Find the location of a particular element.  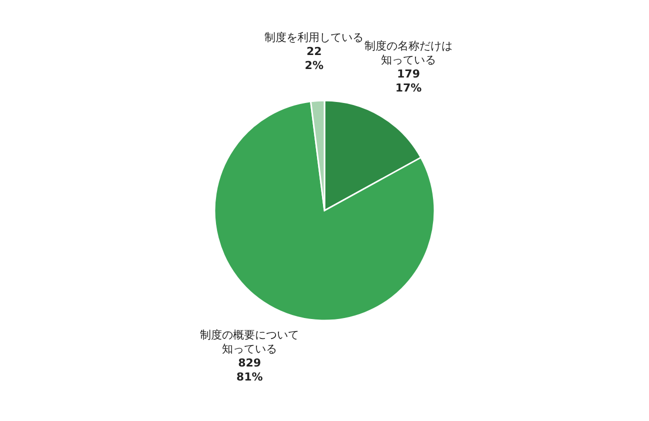

data-label: 22 2% is located at coordinates (314, 58).